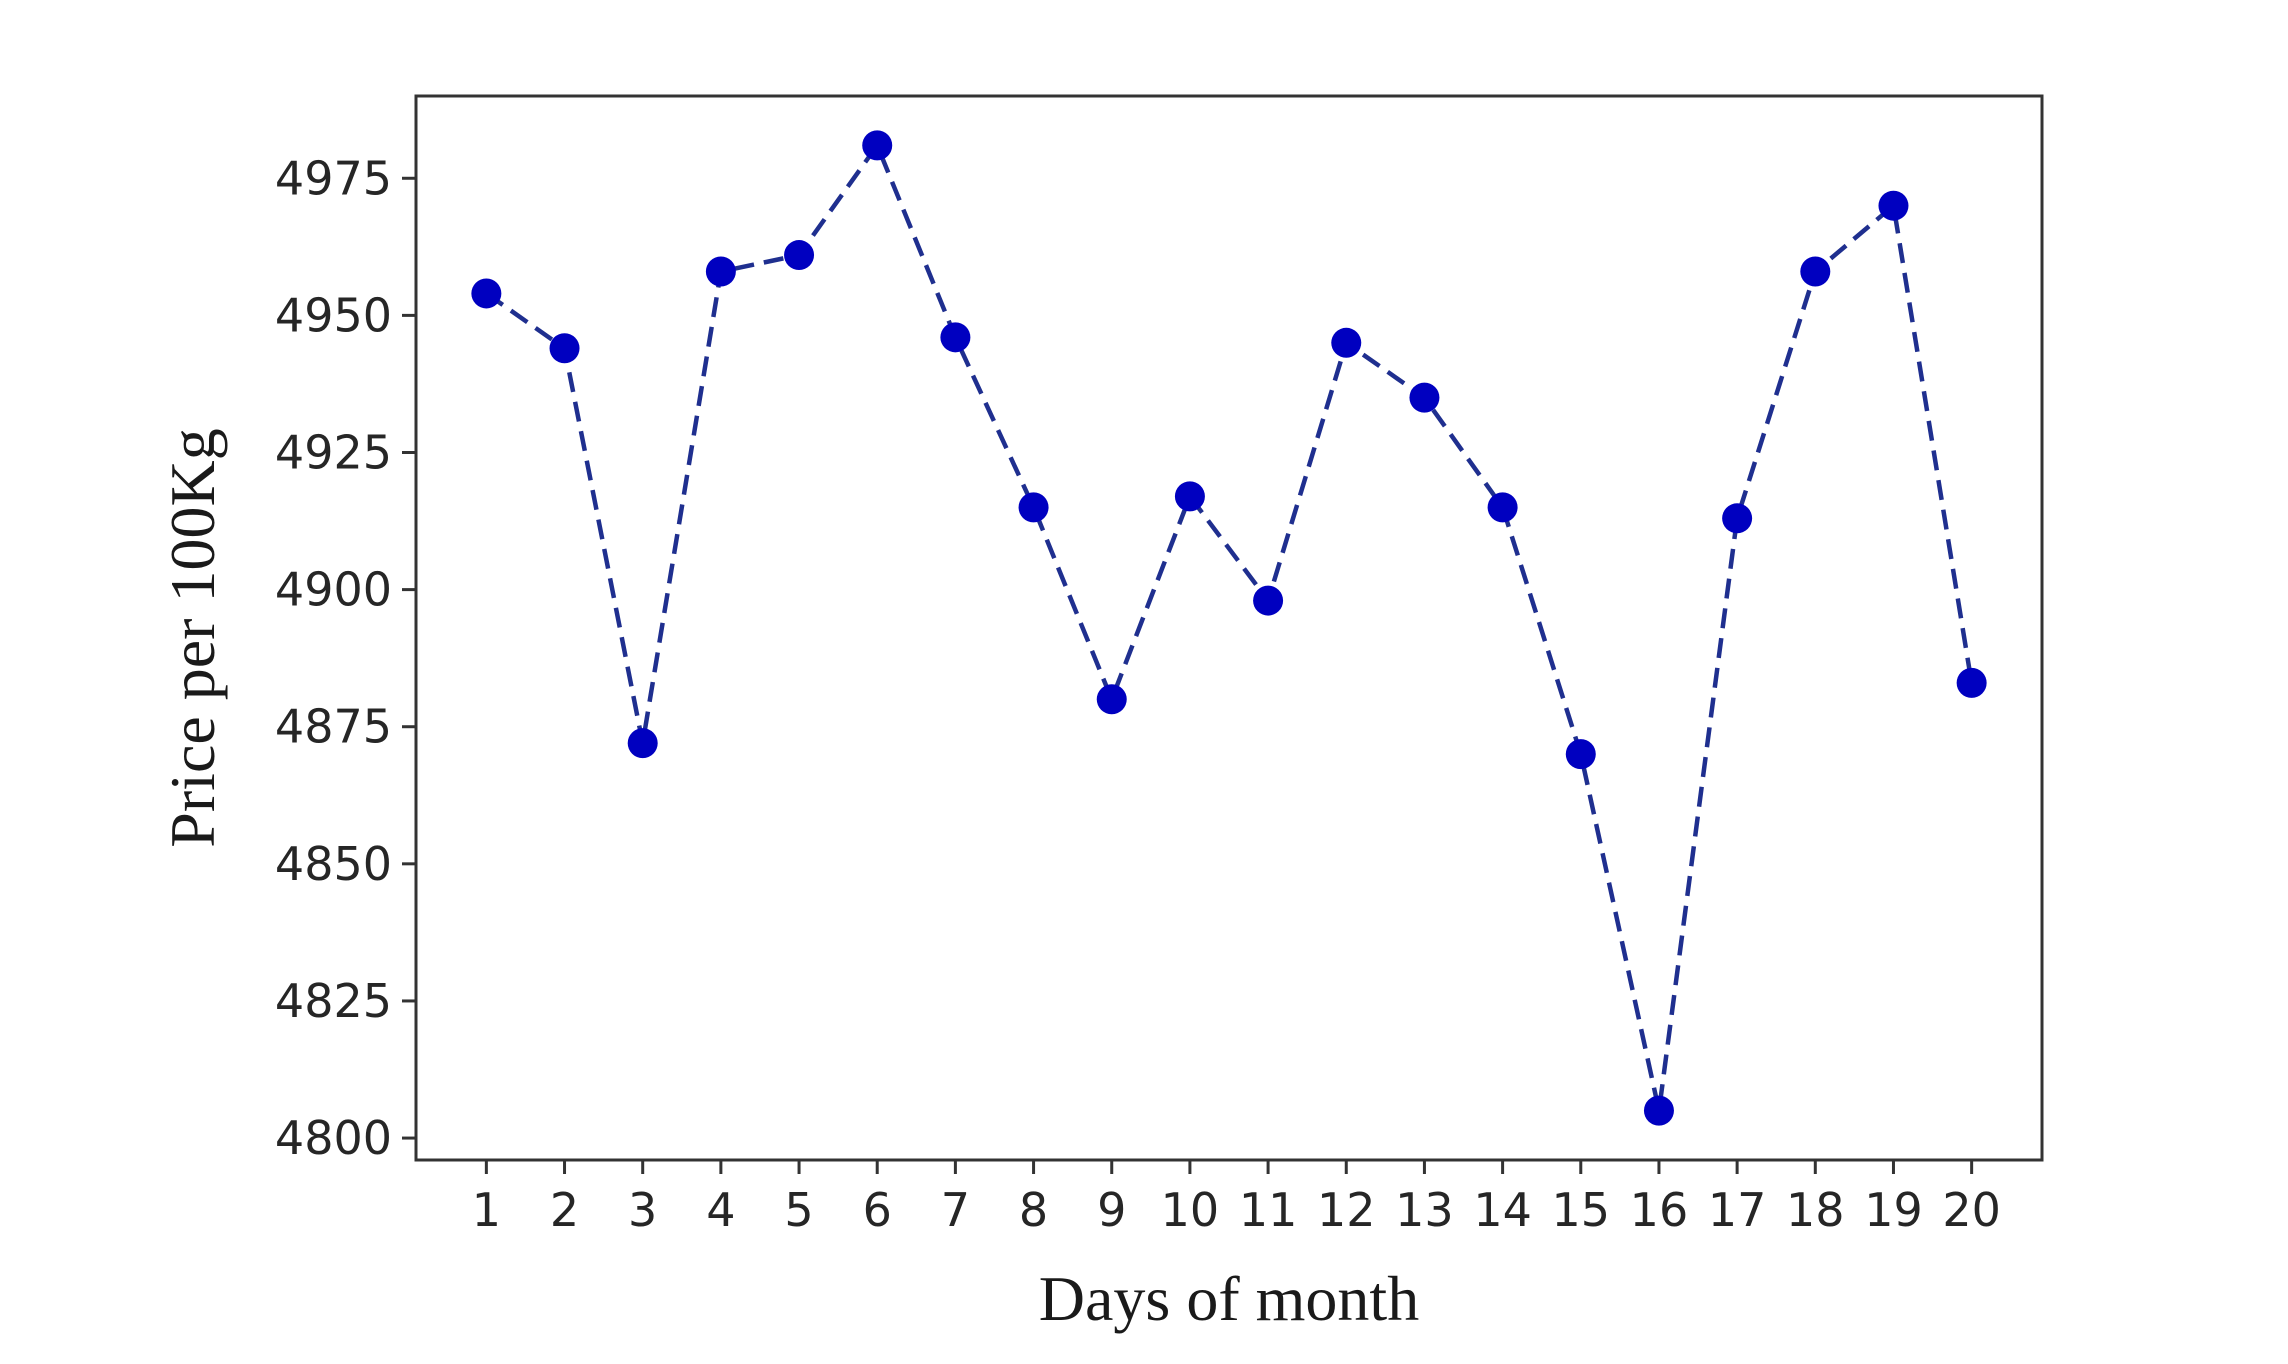 The height and width of the screenshot is (1364, 2288). I want to click on x-tick-label: 12, so click(1346, 1210).